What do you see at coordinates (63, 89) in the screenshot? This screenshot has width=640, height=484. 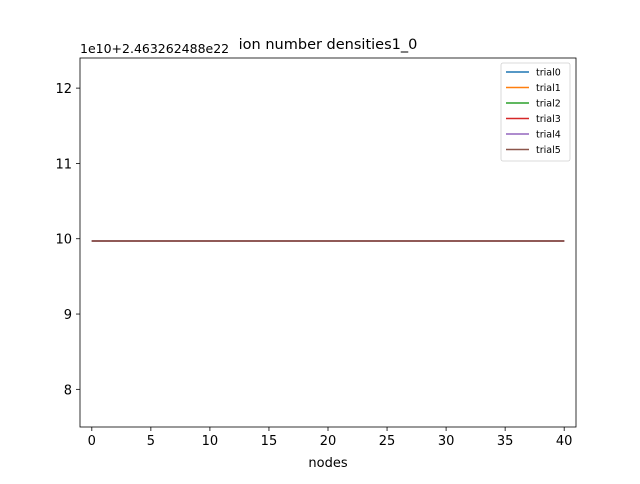 I see `y-tick-label: 12` at bounding box center [63, 89].